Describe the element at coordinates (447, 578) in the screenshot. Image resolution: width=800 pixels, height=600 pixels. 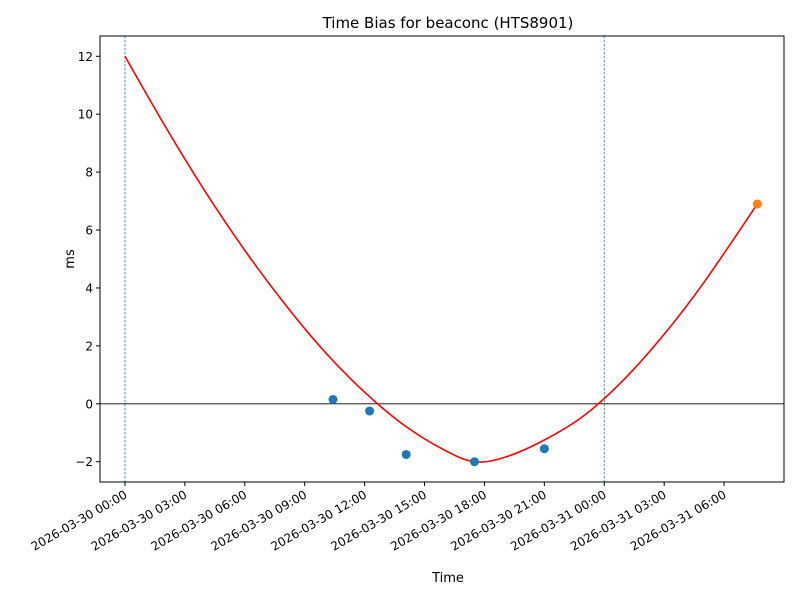
I see `x-axis-label: Time` at that location.